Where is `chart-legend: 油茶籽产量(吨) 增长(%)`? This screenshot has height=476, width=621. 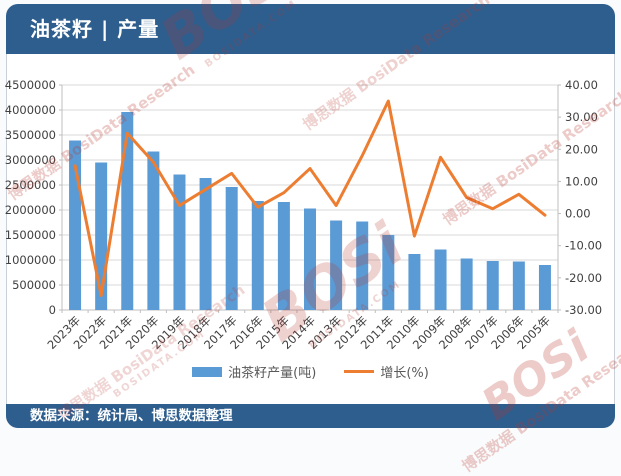
chart-legend: 油茶籽产量(吨) 增长(%) is located at coordinates (310, 371).